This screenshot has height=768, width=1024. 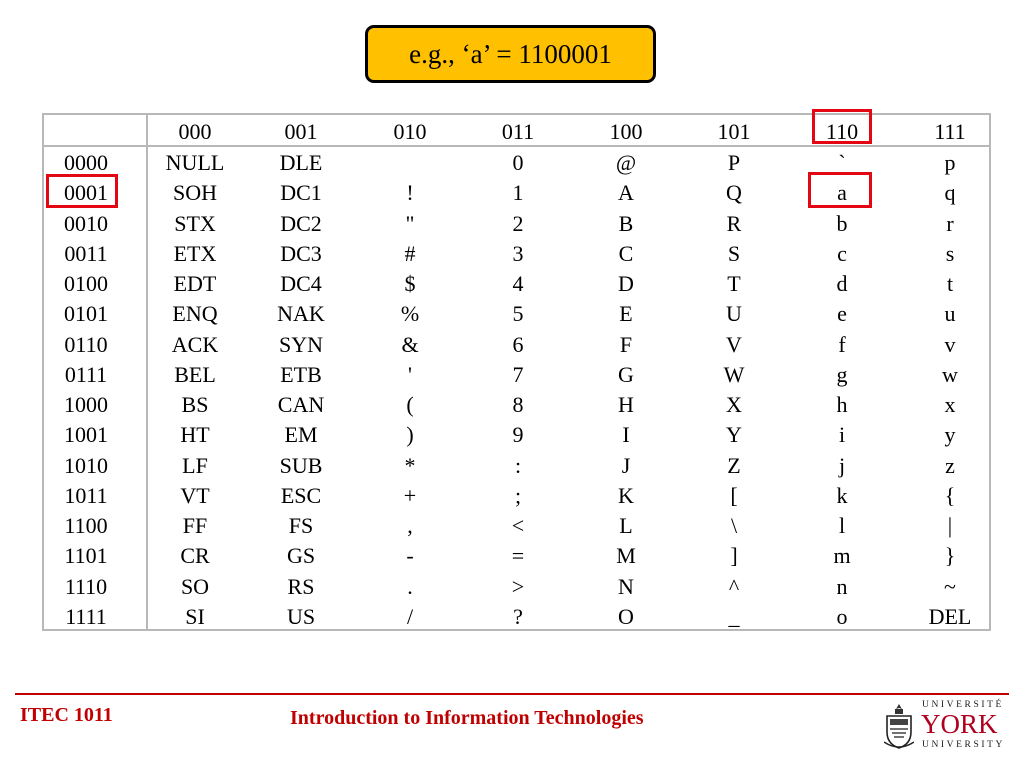 What do you see at coordinates (410, 525) in the screenshot?
I see `table-cell: ,` at bounding box center [410, 525].